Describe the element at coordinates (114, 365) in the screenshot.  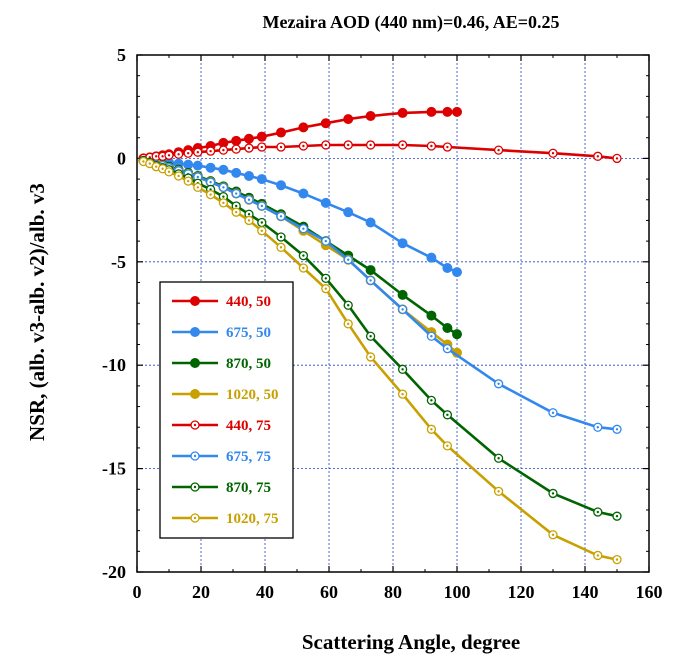
I see `y-tick-label: -10` at that location.